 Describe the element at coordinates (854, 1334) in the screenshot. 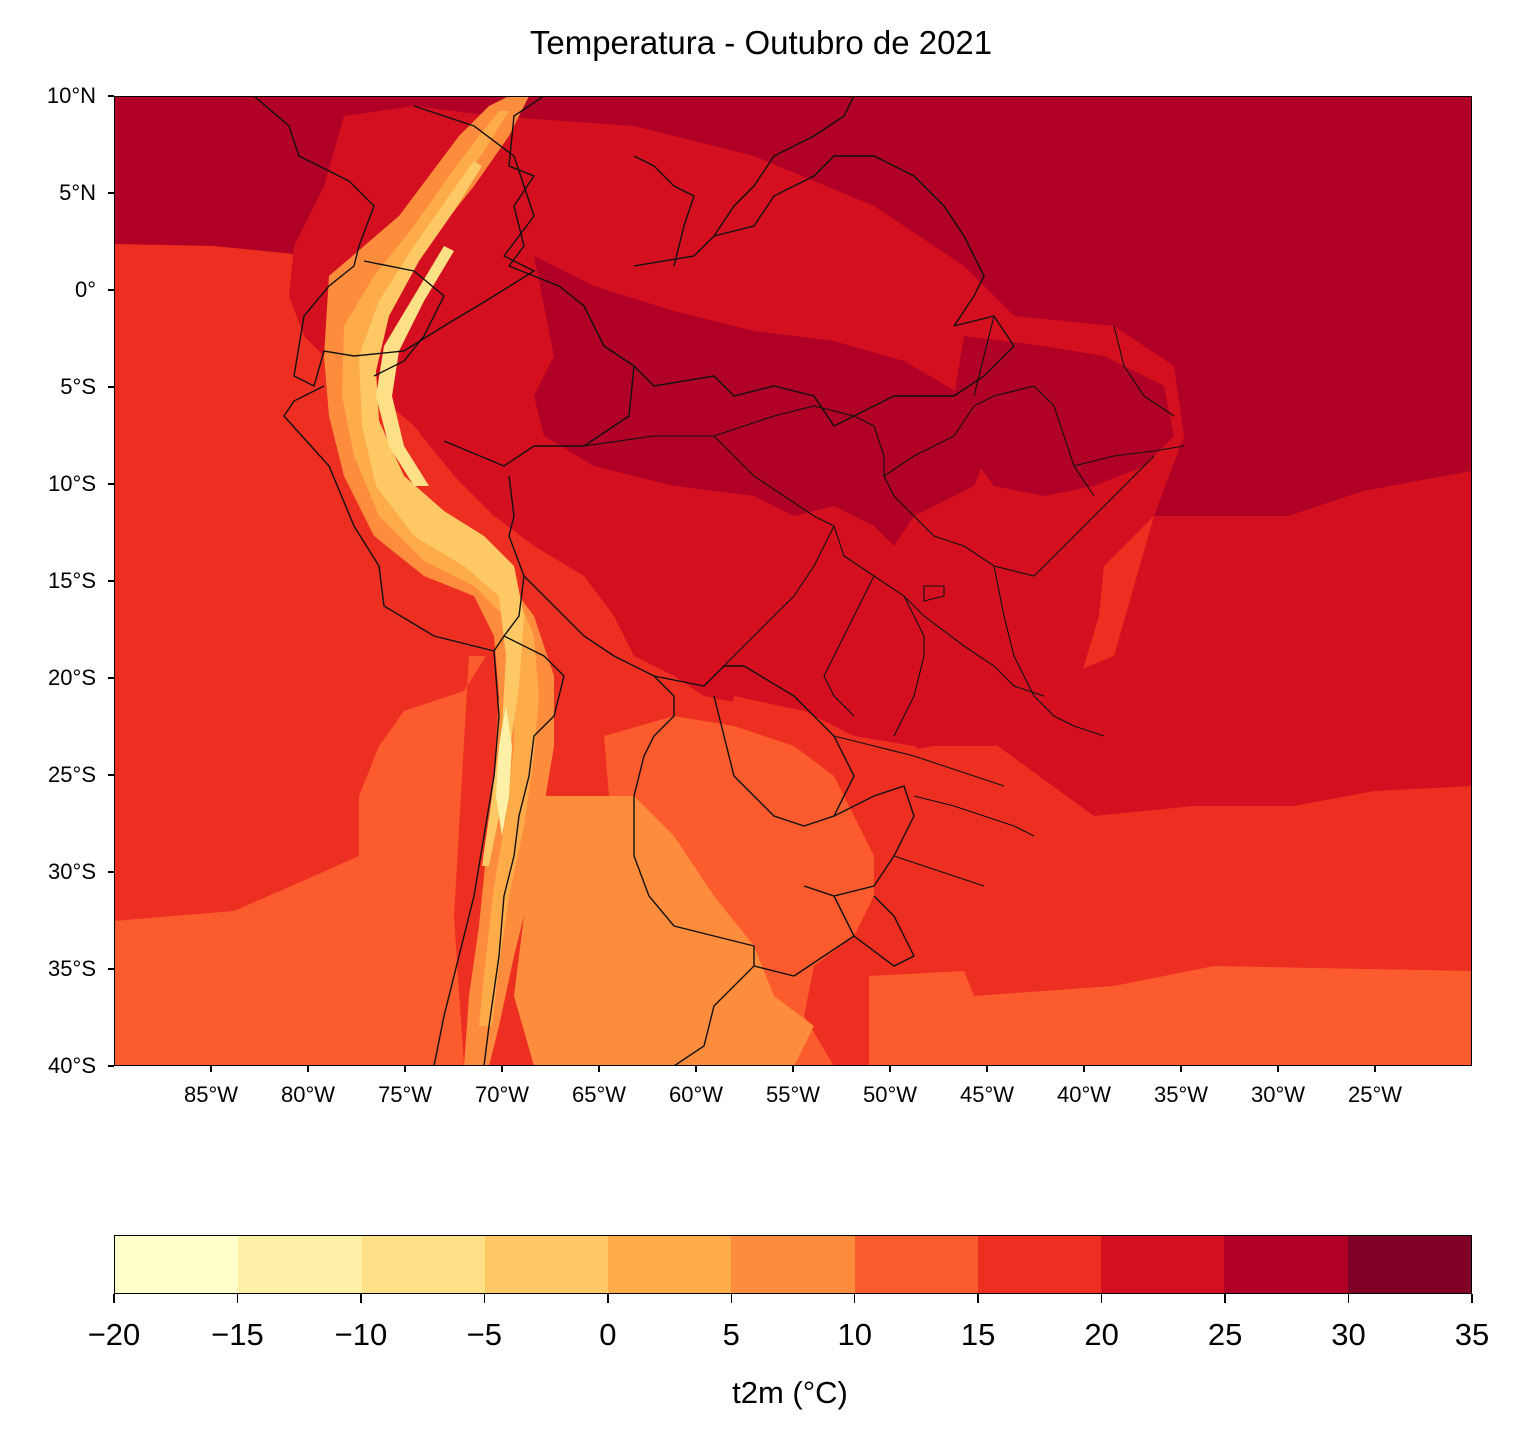

I see `colorbar-tick-label: 10` at that location.